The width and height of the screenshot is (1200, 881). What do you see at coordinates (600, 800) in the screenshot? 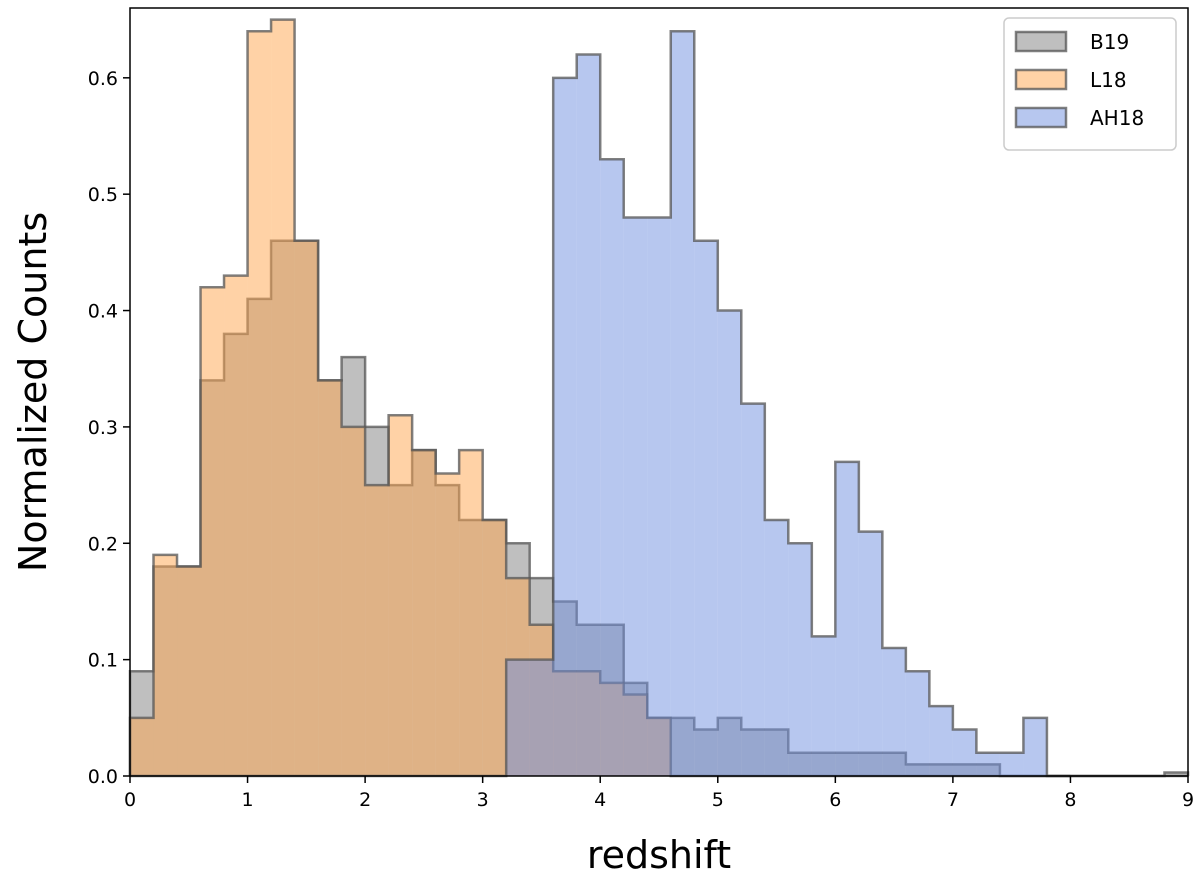
I see `x-tick-label: 4` at bounding box center [600, 800].